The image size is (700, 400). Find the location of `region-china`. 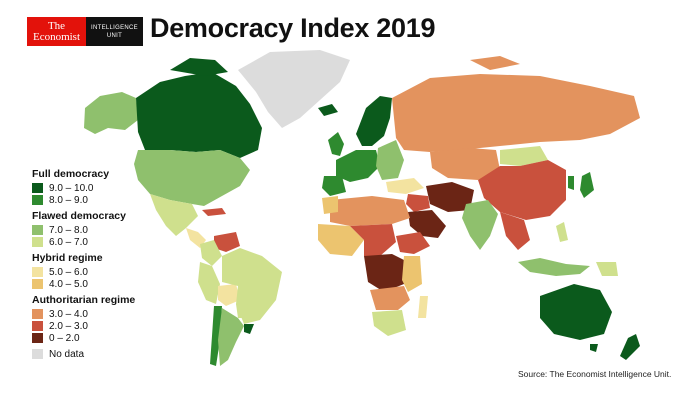

region-china is located at coordinates (522, 190).